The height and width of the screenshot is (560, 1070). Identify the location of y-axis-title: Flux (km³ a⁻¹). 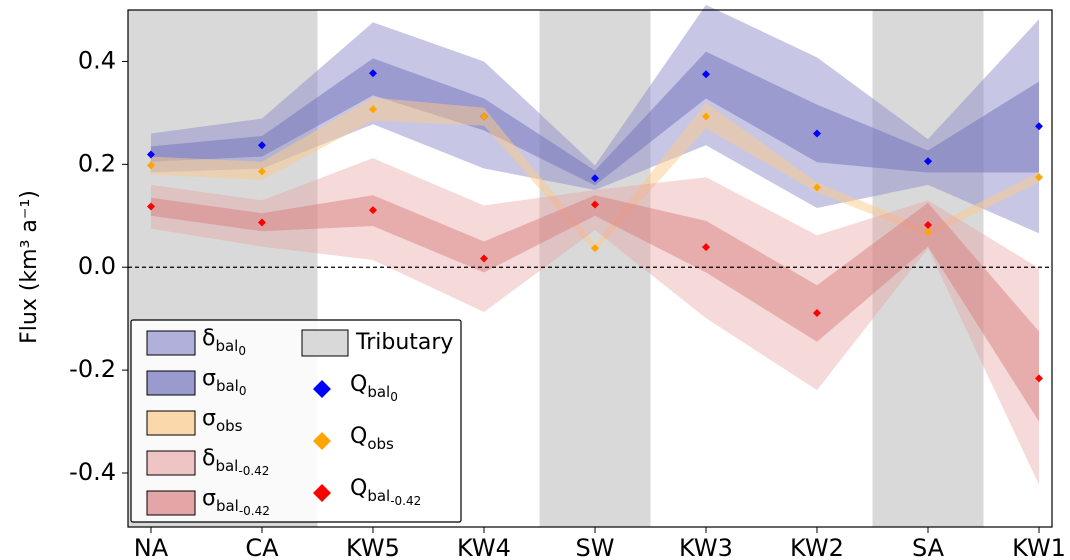
(29, 267).